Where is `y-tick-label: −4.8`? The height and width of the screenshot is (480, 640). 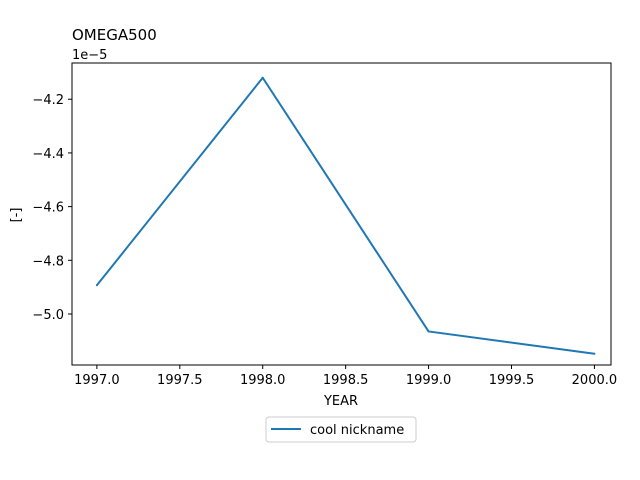
y-tick-label: −4.8 is located at coordinates (48, 261).